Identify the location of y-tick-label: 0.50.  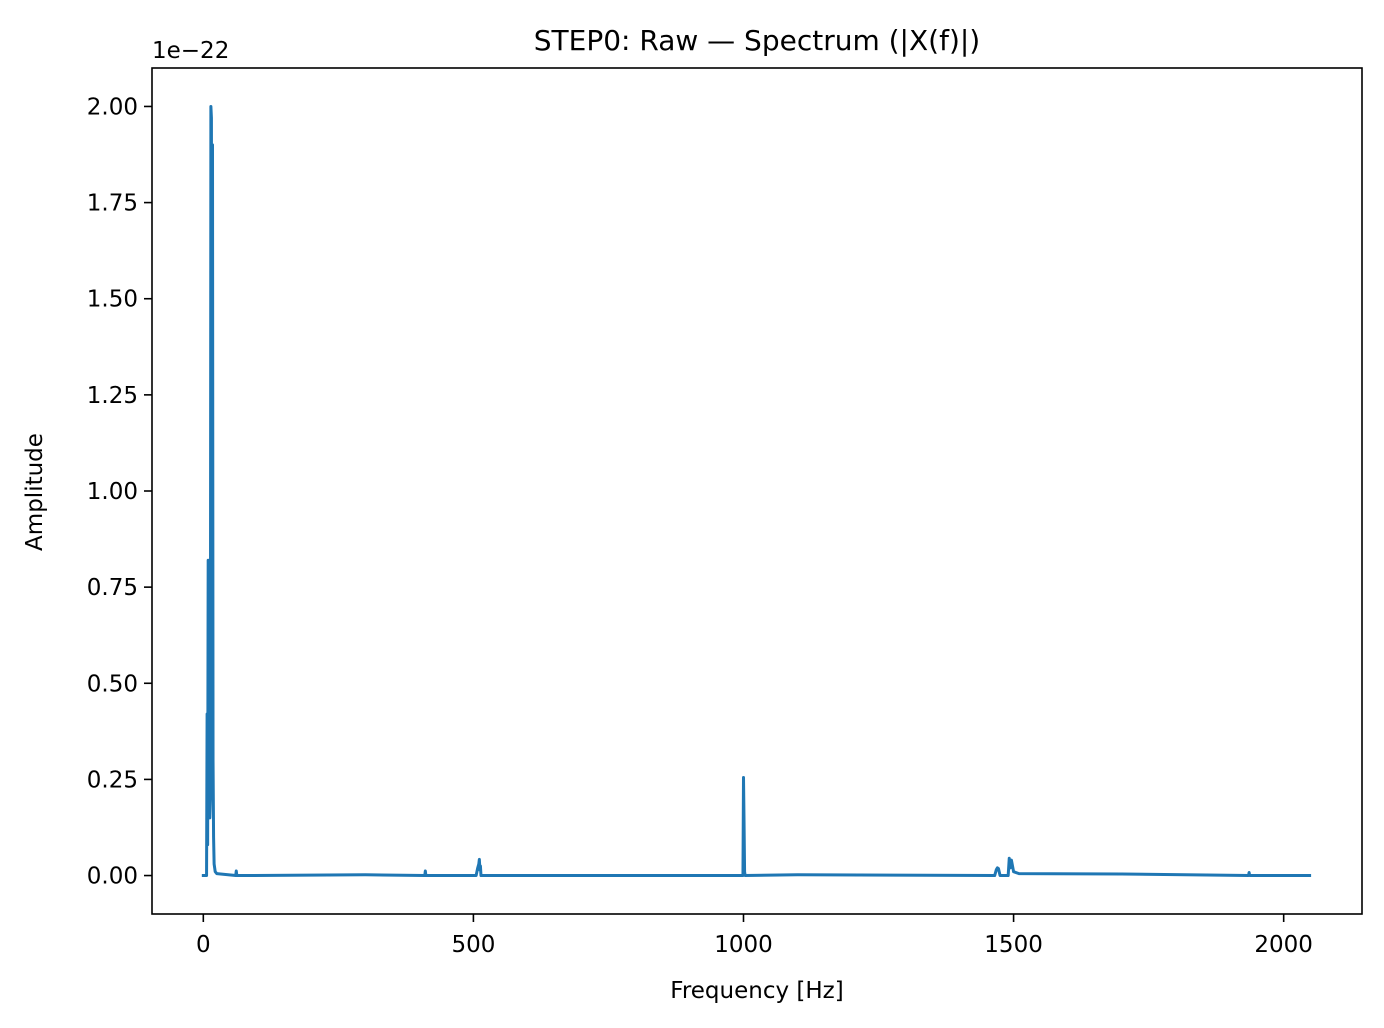
(112, 684).